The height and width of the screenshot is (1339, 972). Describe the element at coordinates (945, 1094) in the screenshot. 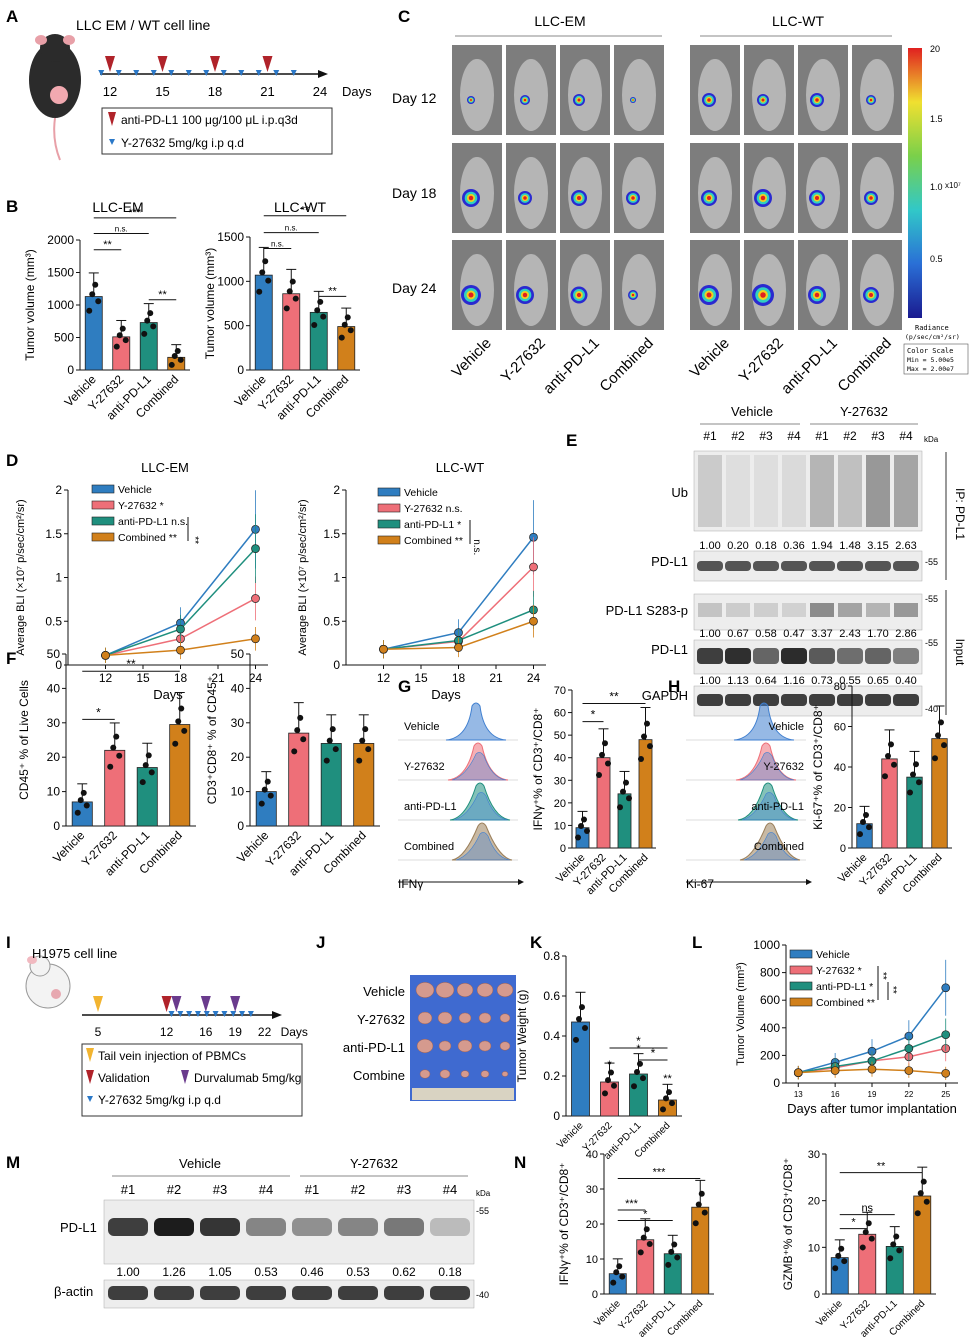

I see `x-tick-label: 25` at that location.